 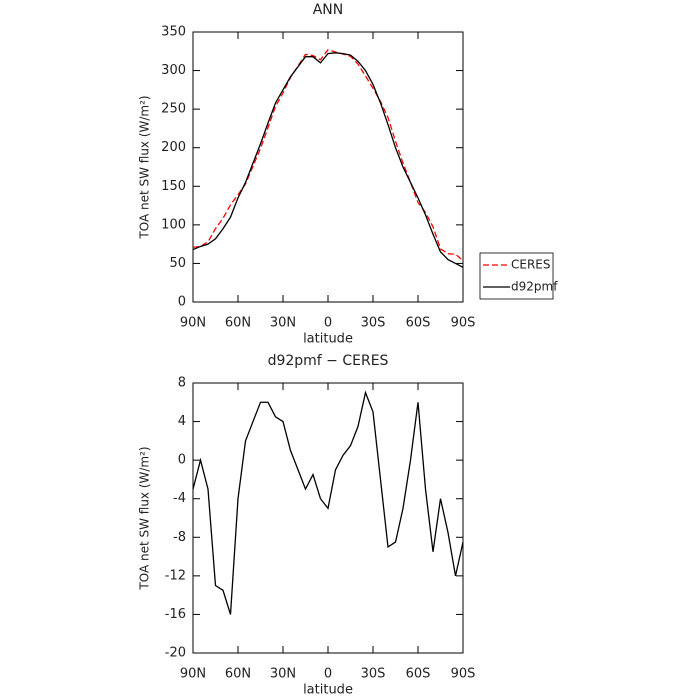 What do you see at coordinates (182, 421) in the screenshot?
I see `y-tick-label: 4` at bounding box center [182, 421].